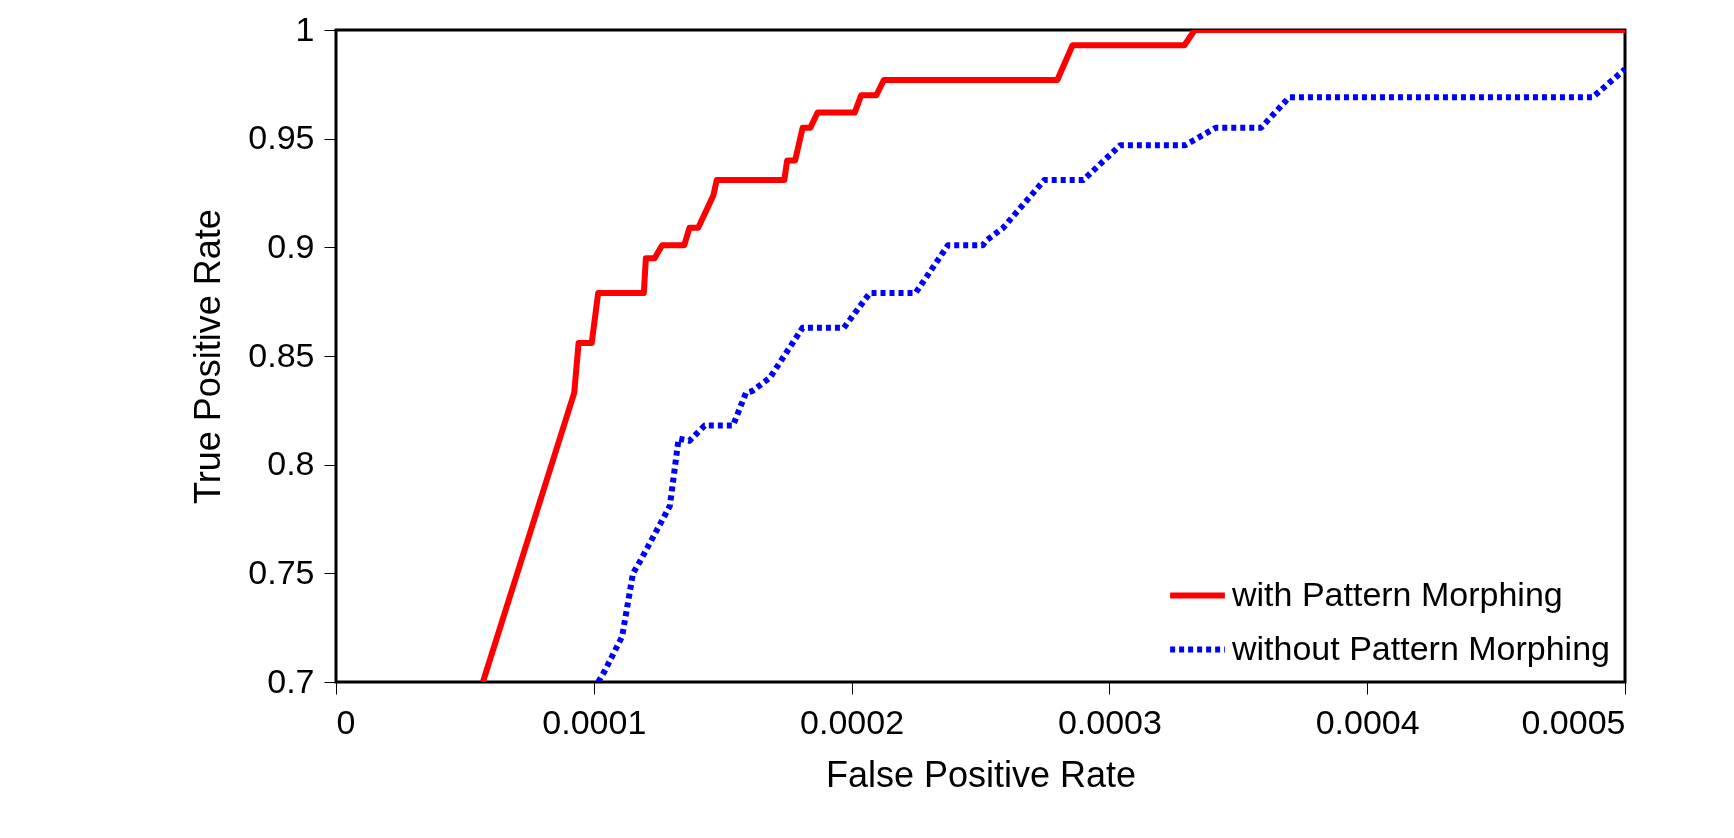 The width and height of the screenshot is (1734, 838). Describe the element at coordinates (1420, 647) in the screenshot. I see `legend-label: without Pattern Morphing` at that location.